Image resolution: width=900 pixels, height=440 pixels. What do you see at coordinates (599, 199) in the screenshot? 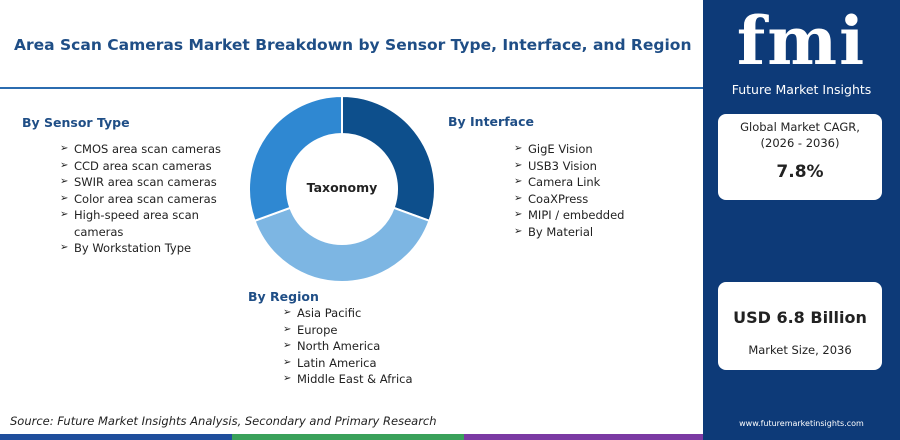
I see `list-item: CoaXPress` at bounding box center [599, 199].